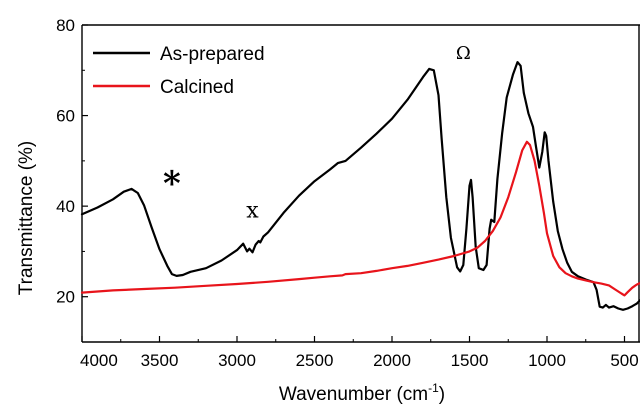 The width and height of the screenshot is (640, 412). I want to click on y-tick-label: 20, so click(65, 297).